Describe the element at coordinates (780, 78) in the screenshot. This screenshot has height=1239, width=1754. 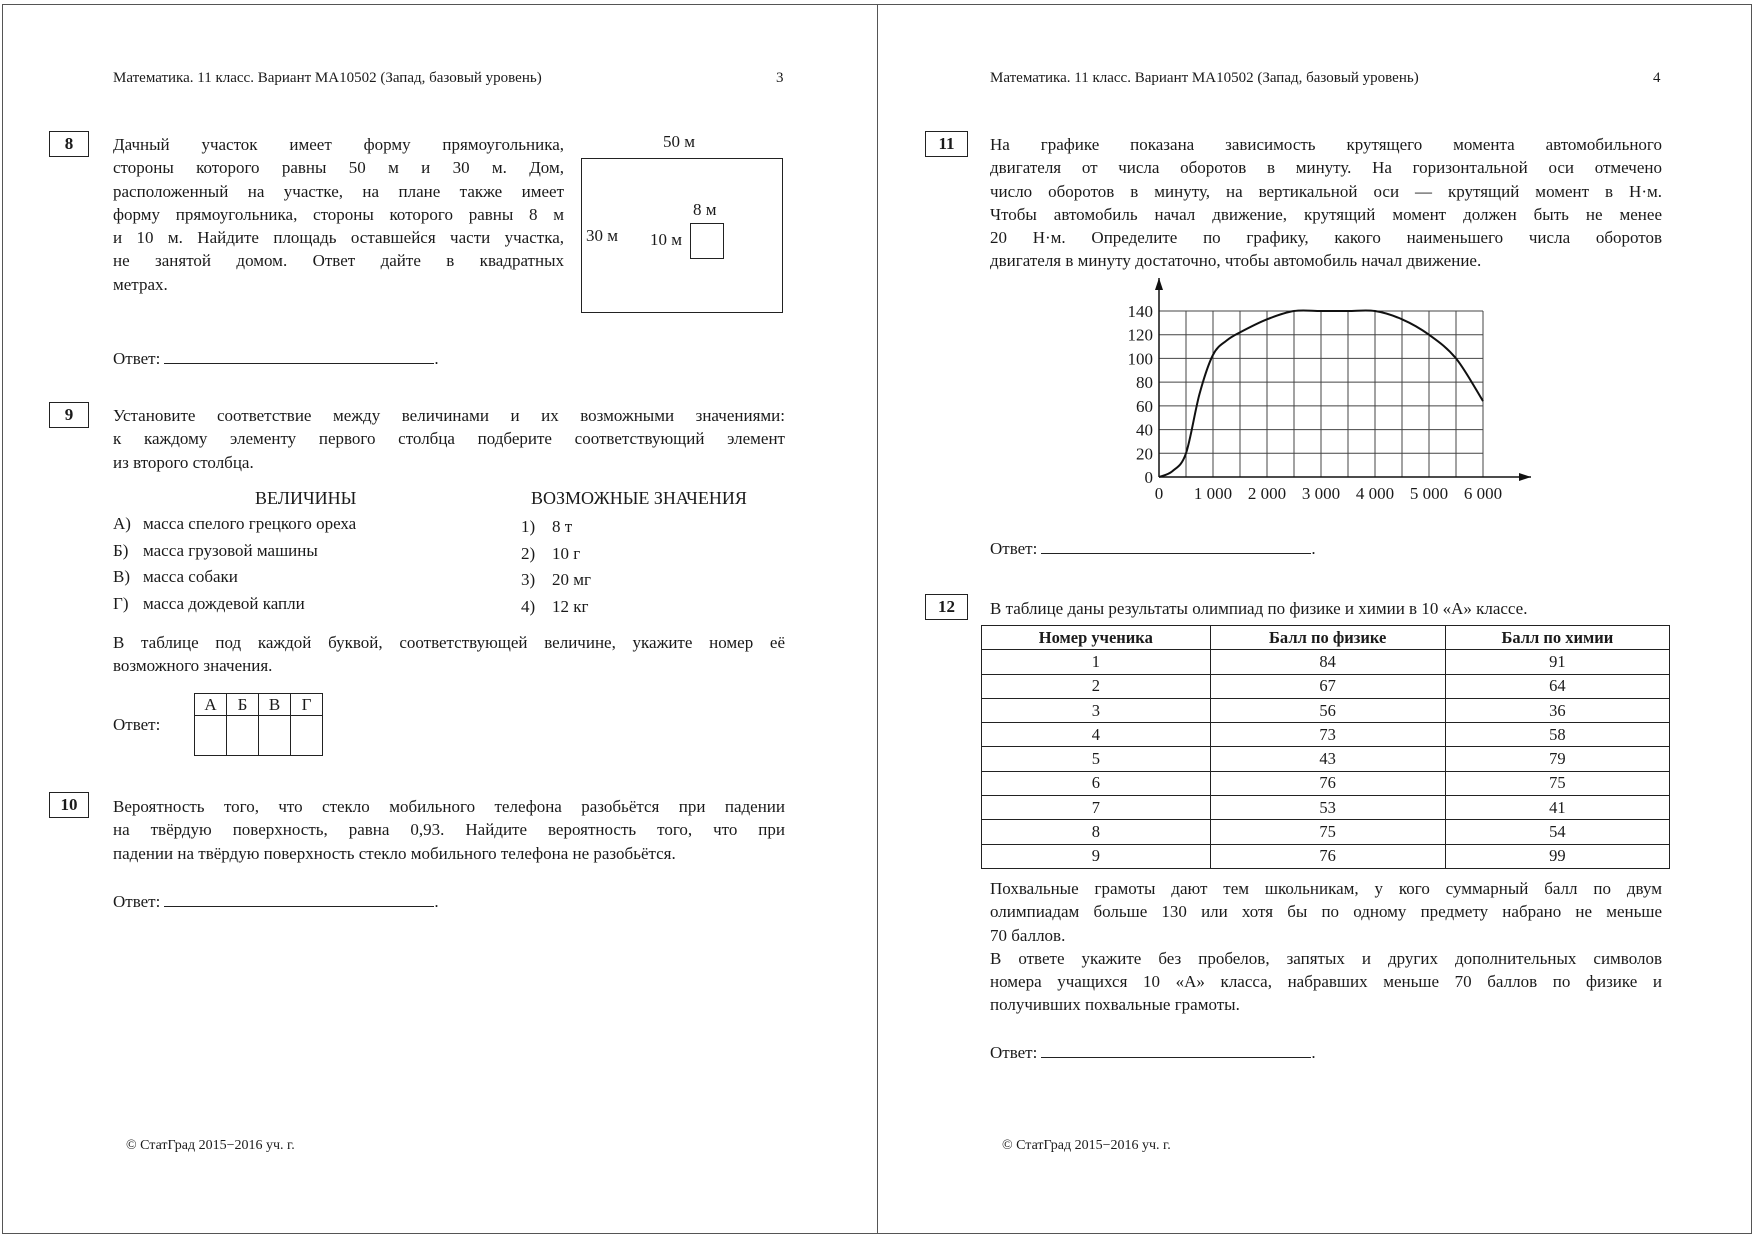
I see `page-number: 3` at that location.